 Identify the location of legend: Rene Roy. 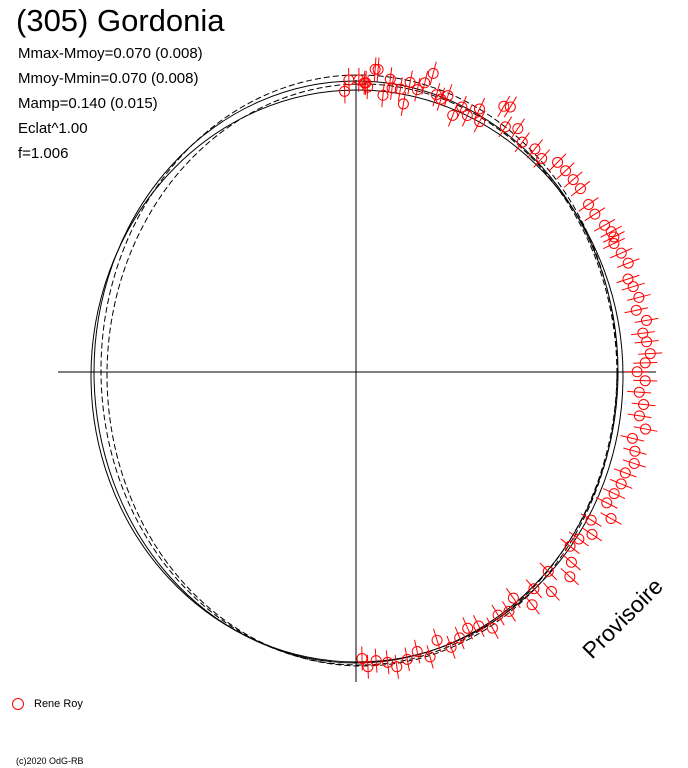
(47, 704).